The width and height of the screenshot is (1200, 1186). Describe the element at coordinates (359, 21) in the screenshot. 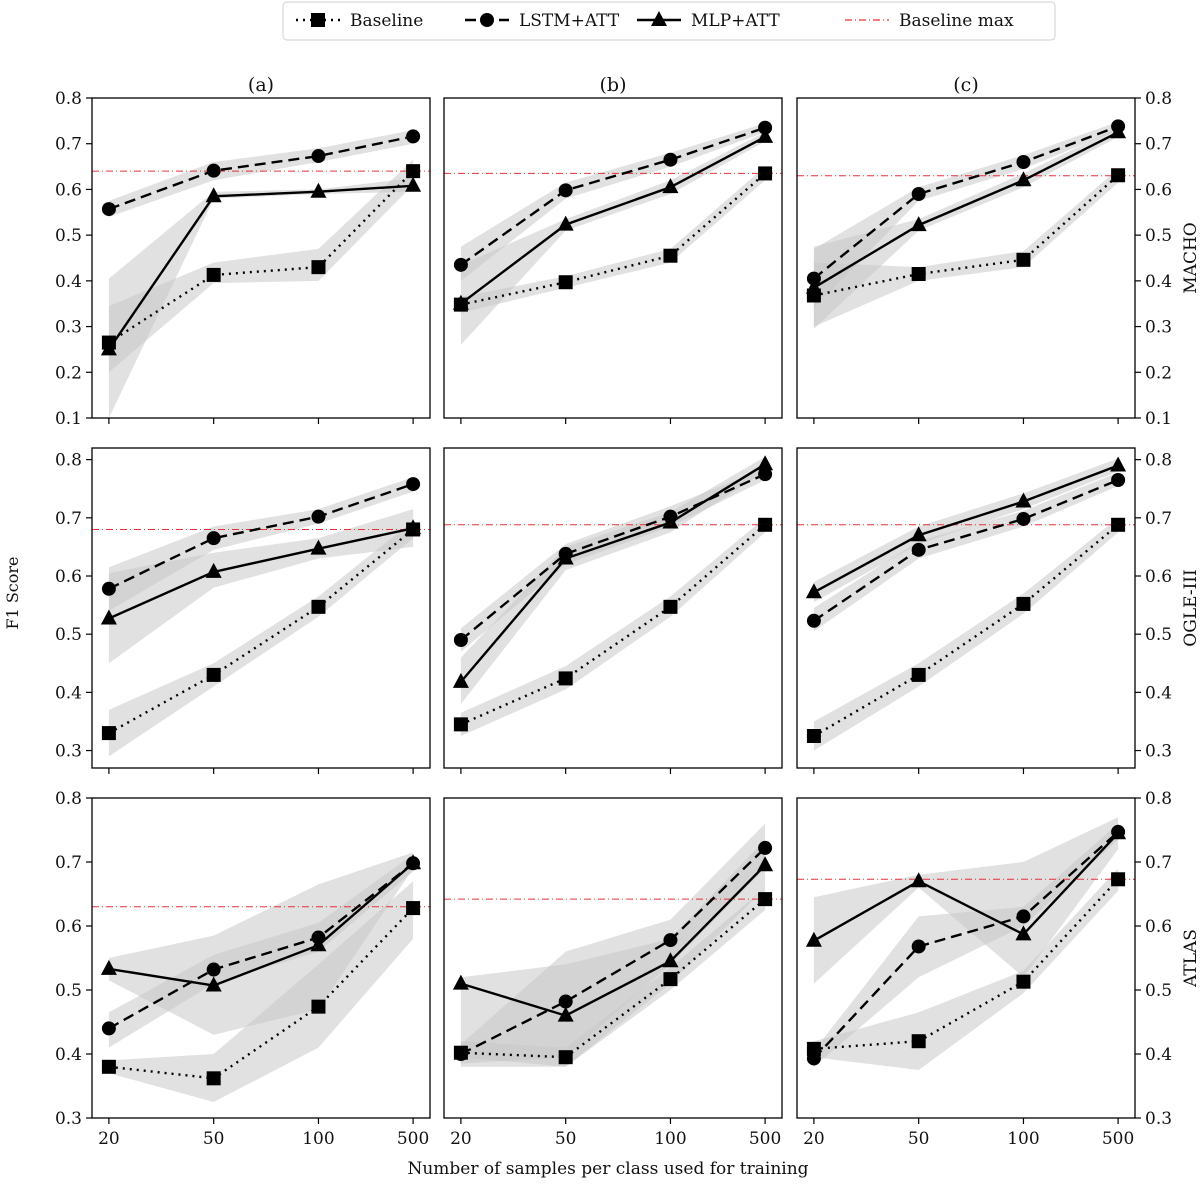

I see `legend-entry-baseline: Baseline` at that location.